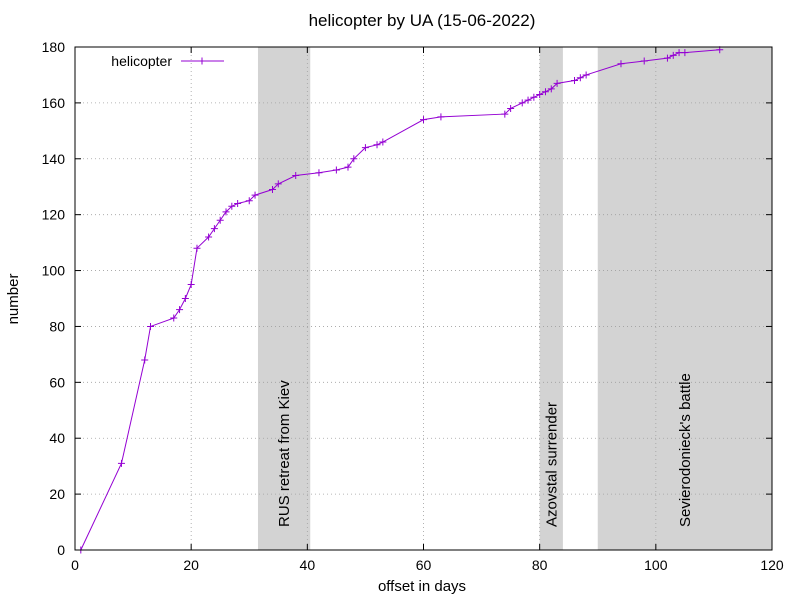 The width and height of the screenshot is (800, 600). I want to click on y-tick-label: 140, so click(54, 159).